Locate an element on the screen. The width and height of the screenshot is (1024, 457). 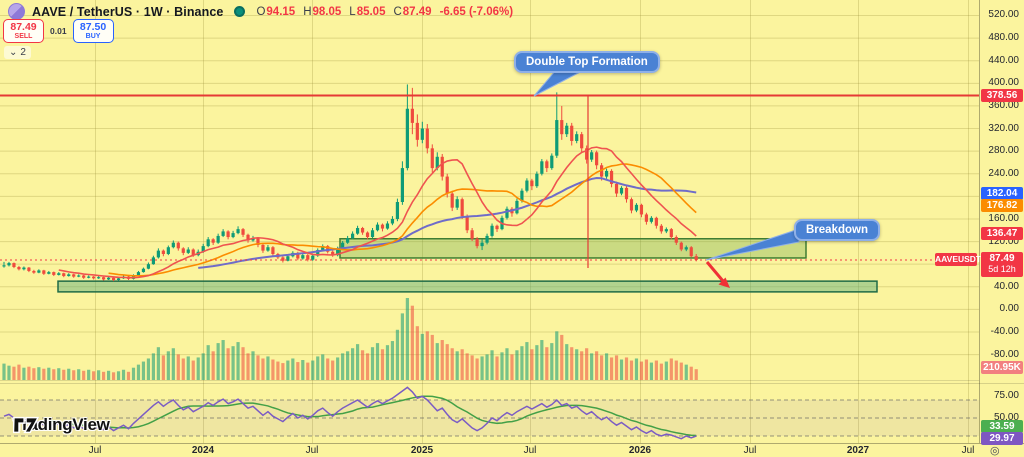
double-top-callout: Double Top Formation is located at coordinates (587, 62).